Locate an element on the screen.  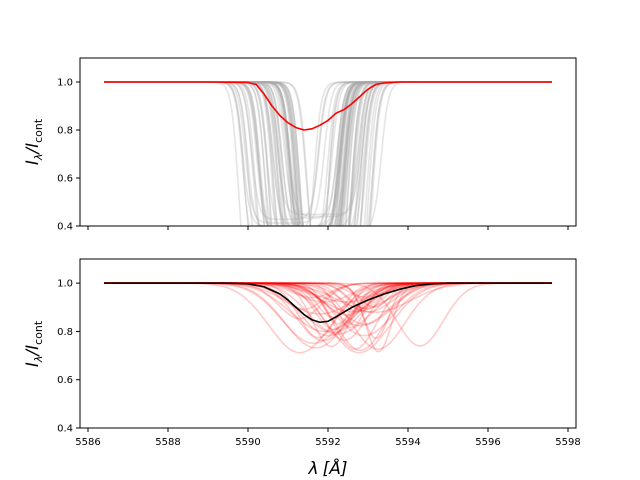
bottom-x-tick-label: 5596 is located at coordinates (487, 442).